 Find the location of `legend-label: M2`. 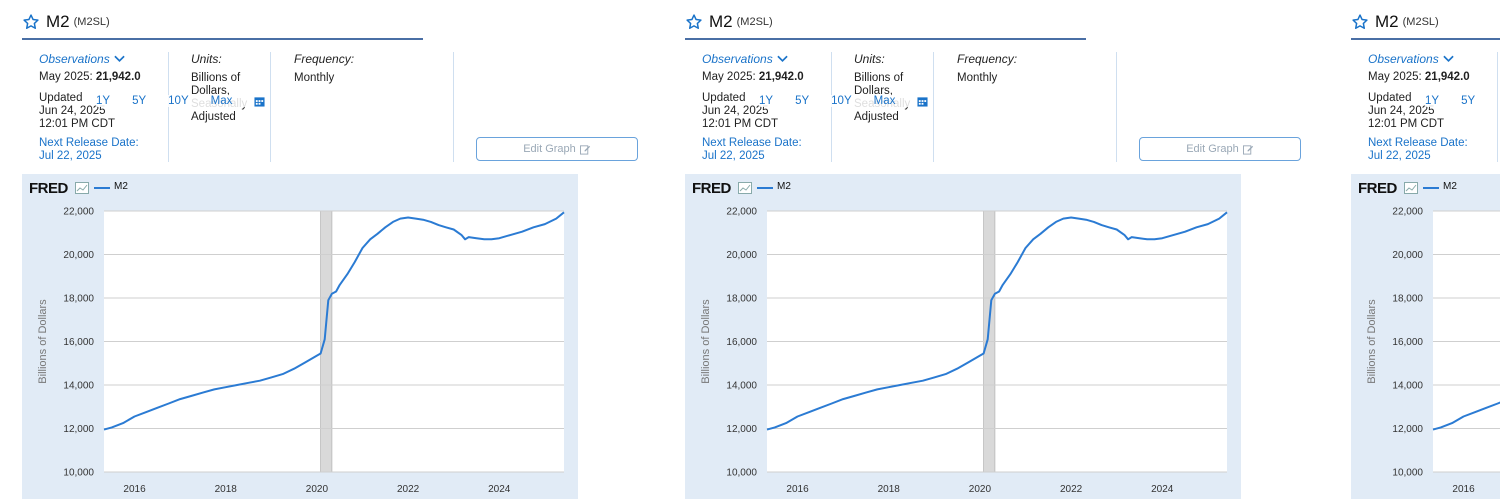

legend-label: M2 is located at coordinates (1450, 186).